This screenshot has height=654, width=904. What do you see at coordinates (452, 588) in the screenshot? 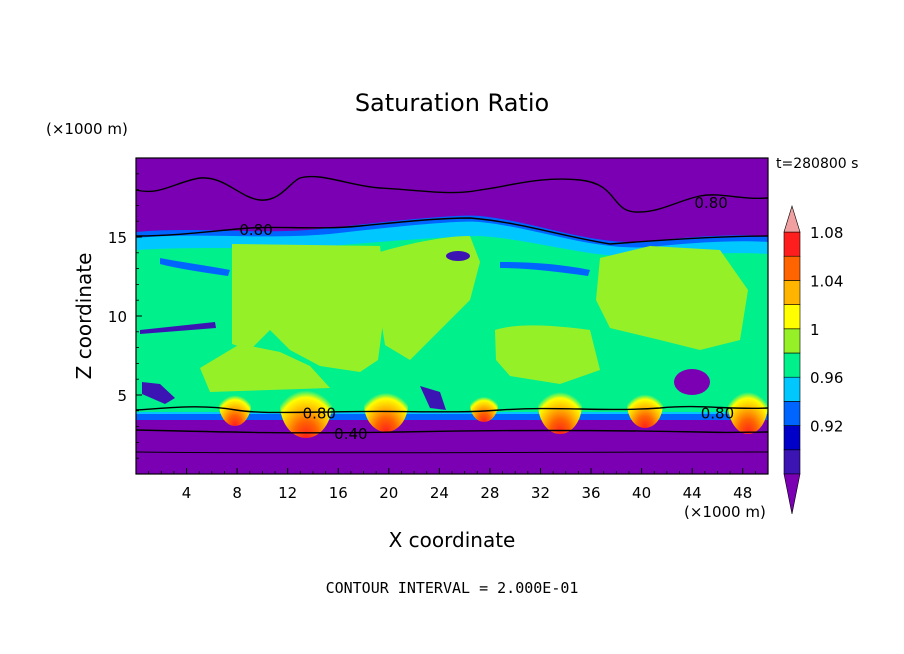
I see `contour-interval-footer: CONTOUR INTERVAL = 2.000E-01` at bounding box center [452, 588].